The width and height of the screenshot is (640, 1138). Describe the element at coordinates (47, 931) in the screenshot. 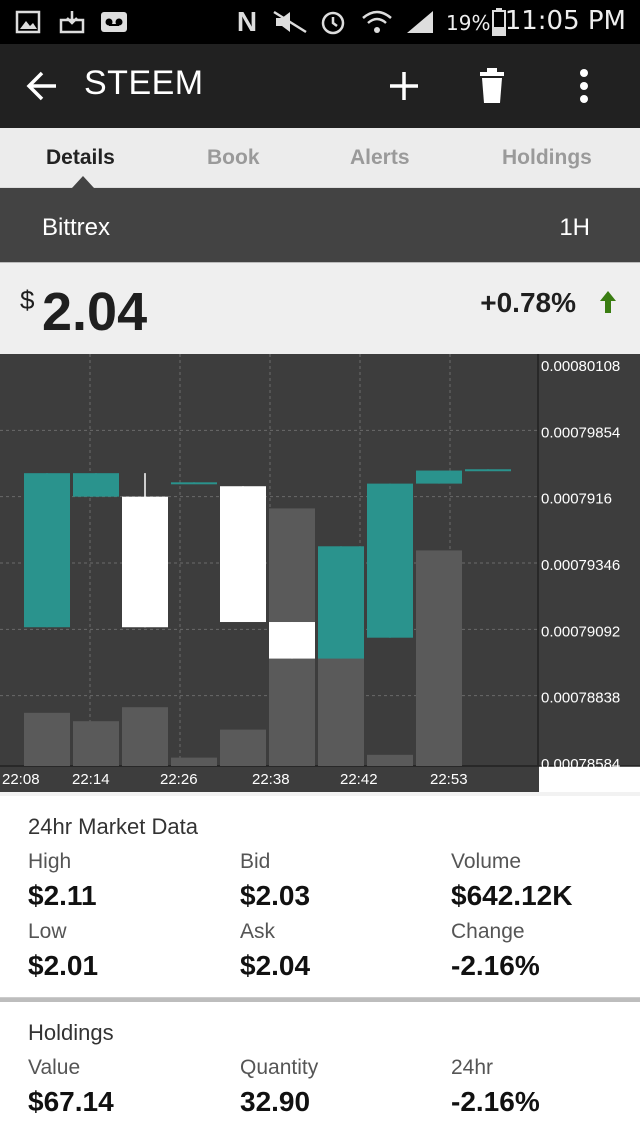

I see `low-label: Low` at that location.